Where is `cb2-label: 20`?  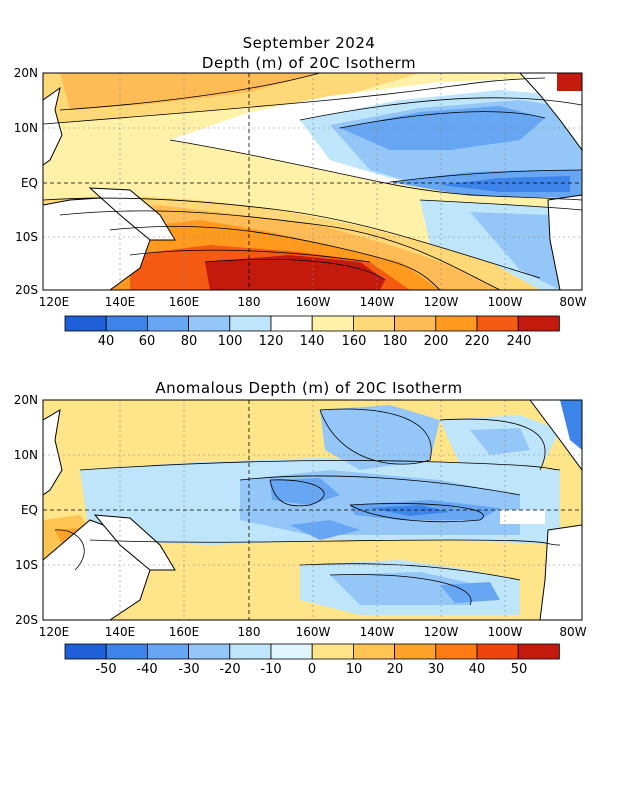
cb2-label: 20 is located at coordinates (395, 669).